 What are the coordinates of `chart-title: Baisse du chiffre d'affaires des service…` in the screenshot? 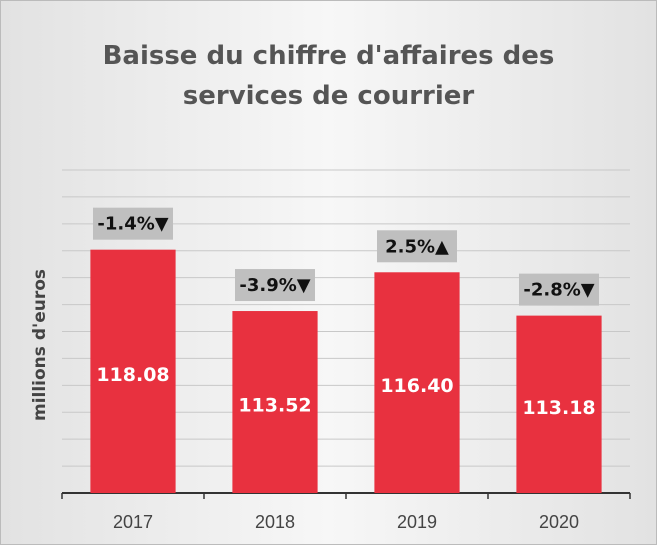 It's located at (328, 76).